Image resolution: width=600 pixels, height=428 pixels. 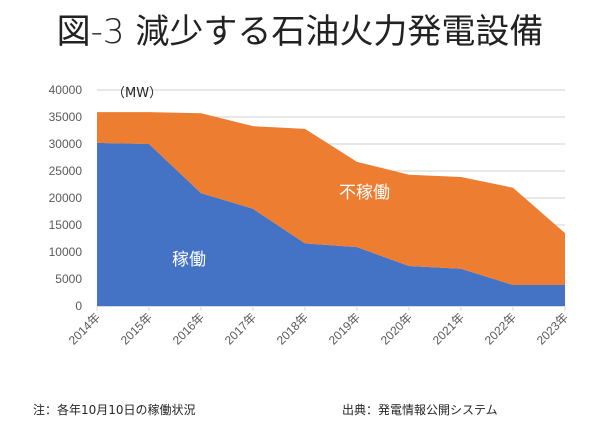 What do you see at coordinates (137, 93) in the screenshot?
I see `unit-label: （MW）` at bounding box center [137, 93].